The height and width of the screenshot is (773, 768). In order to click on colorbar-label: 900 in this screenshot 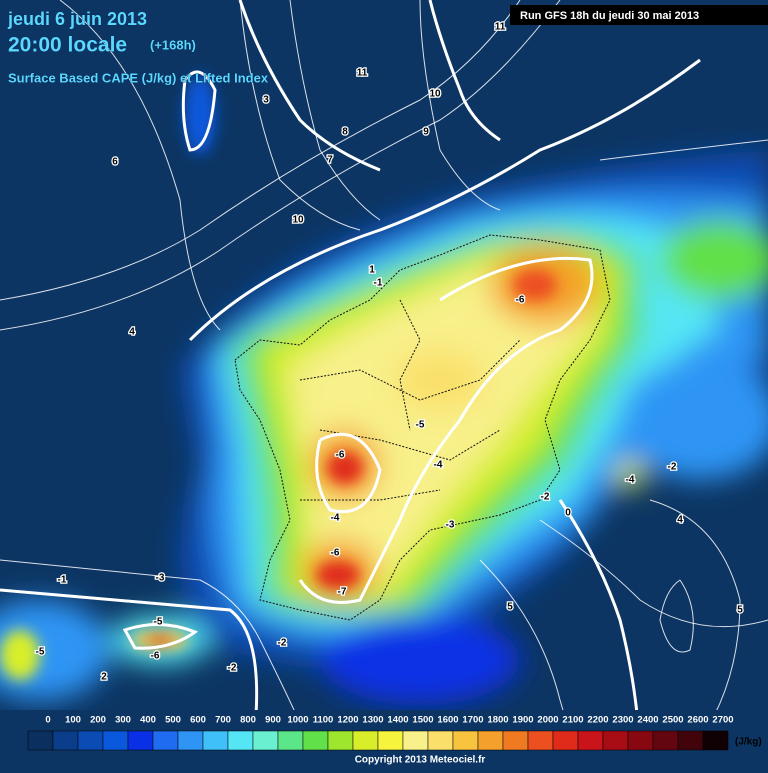, I will do `click(273, 720)`.